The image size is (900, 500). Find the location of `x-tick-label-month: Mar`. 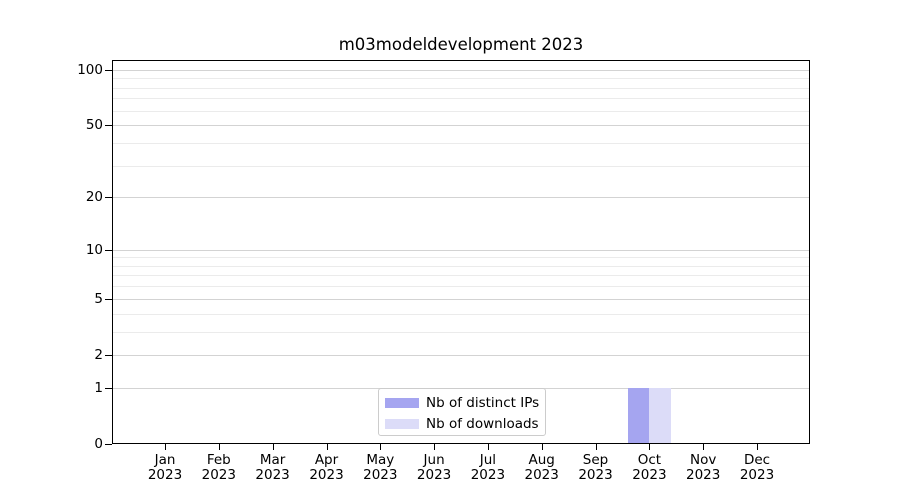

x-tick-label-month: Mar is located at coordinates (272, 460).